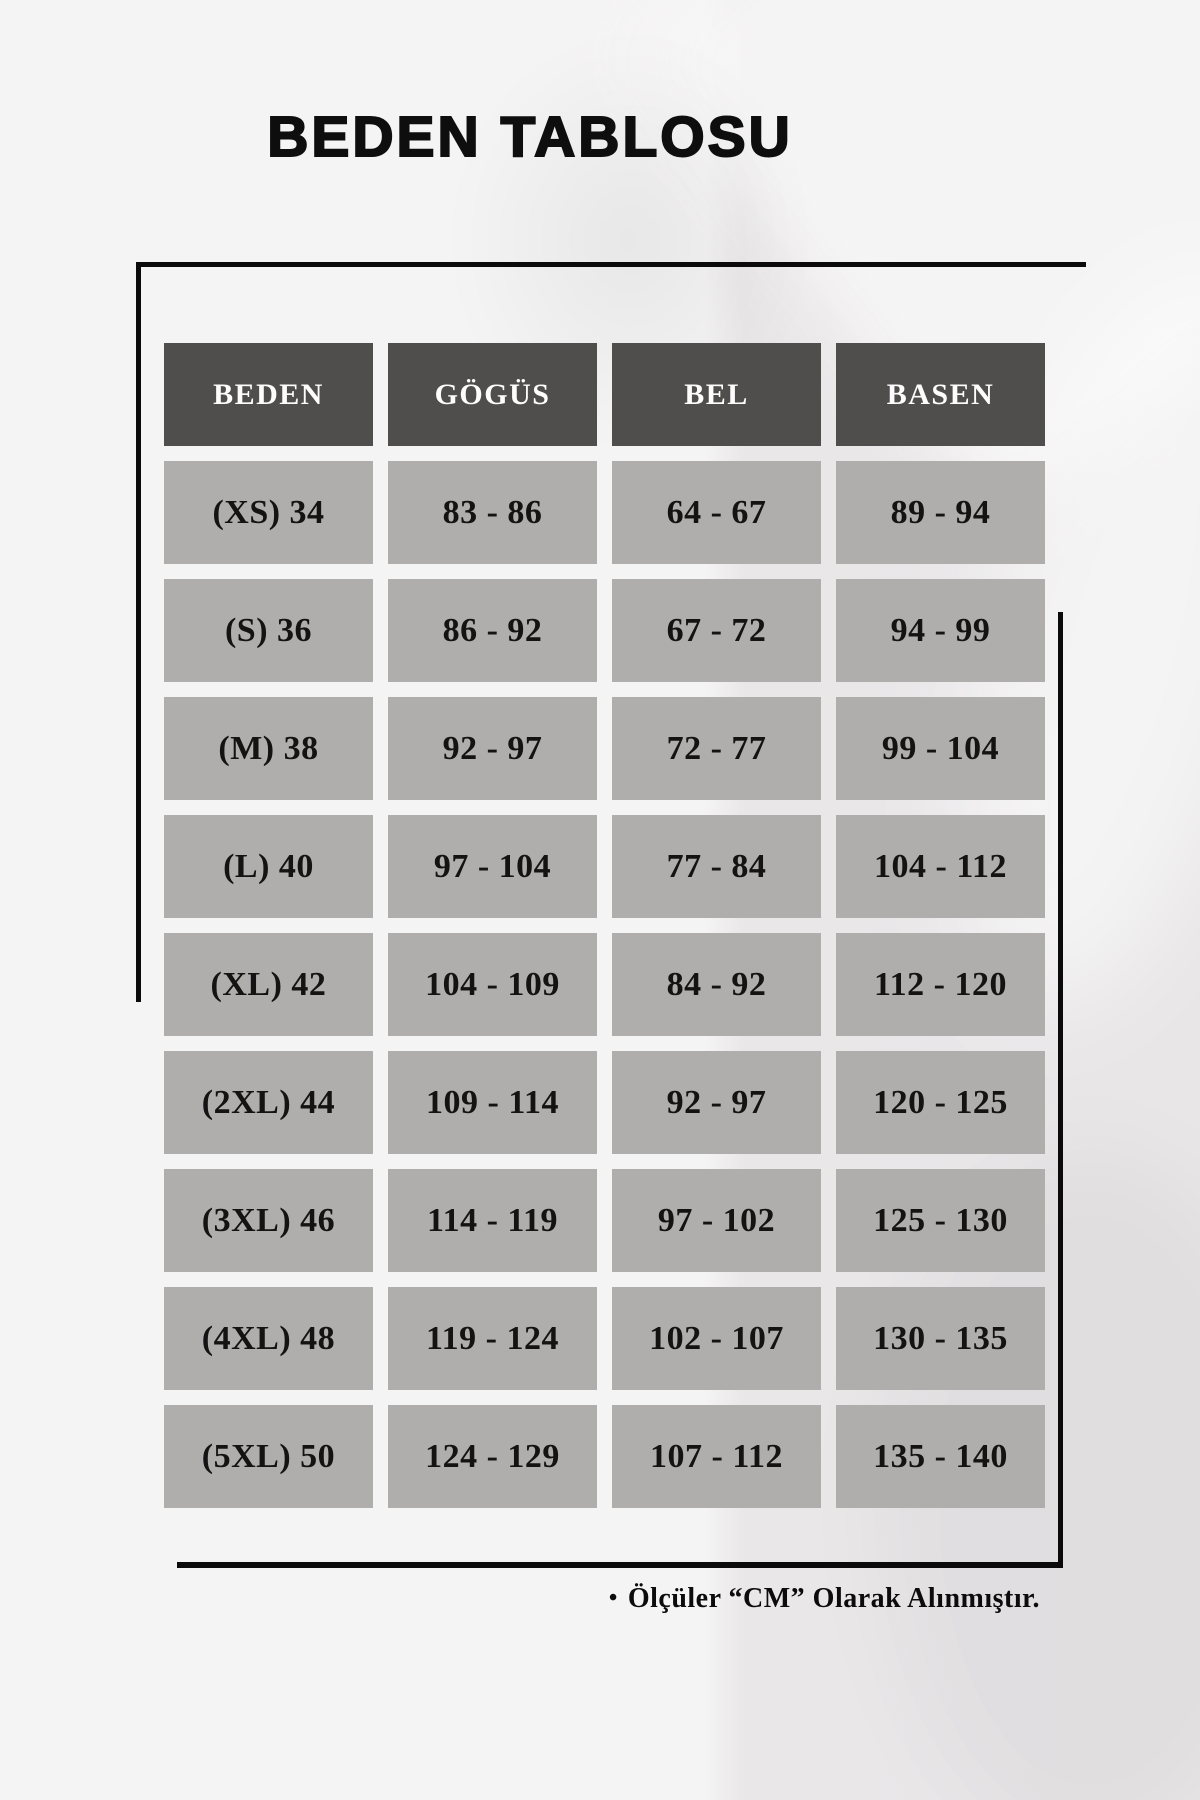 The image size is (1200, 1800). Describe the element at coordinates (620, 1565) in the screenshot. I see `frame-line-bottom` at that location.